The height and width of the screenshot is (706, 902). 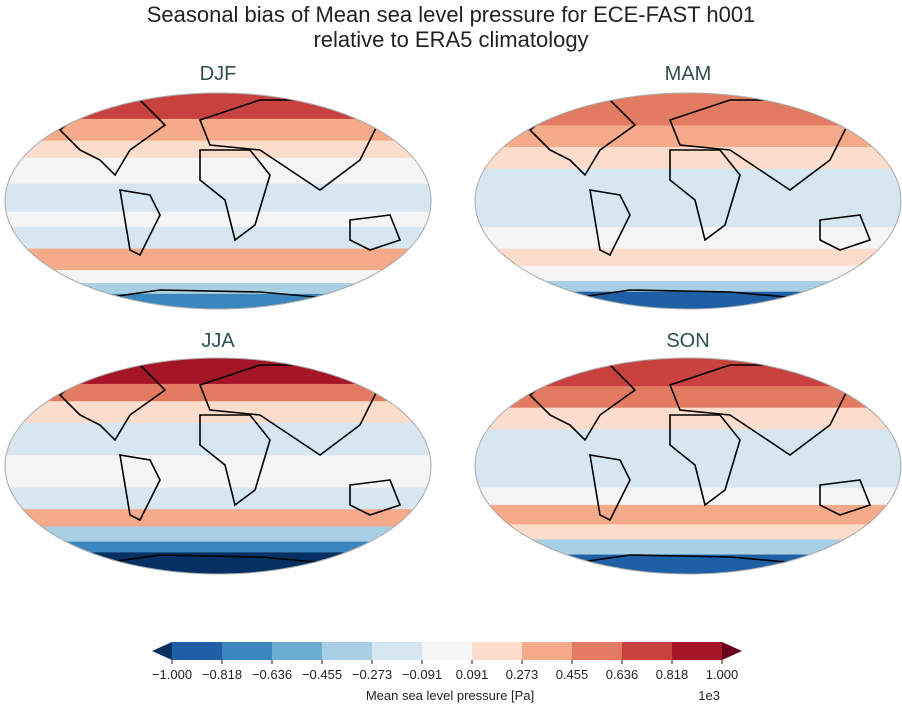 What do you see at coordinates (162, 651) in the screenshot?
I see `colorbar-extend-low` at bounding box center [162, 651].